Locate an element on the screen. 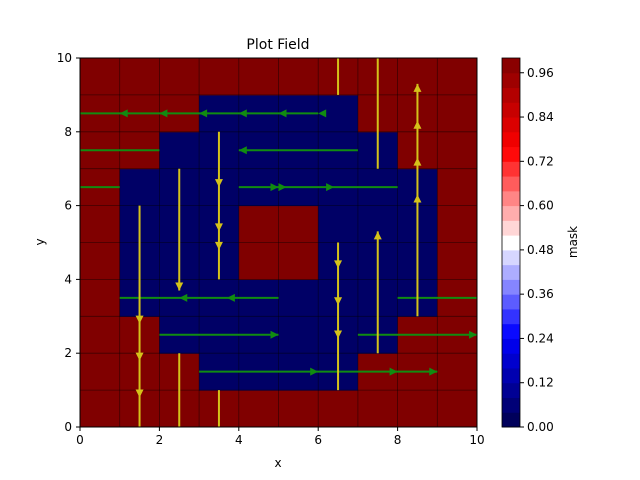 The image size is (640, 480). y-tick-label: 8 is located at coordinates (68, 132).